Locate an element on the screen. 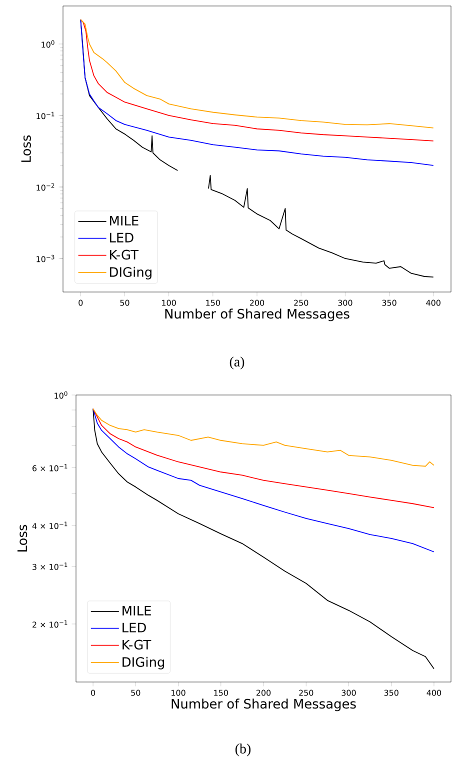 The image size is (453, 774). text: (a) is located at coordinates (237, 363).